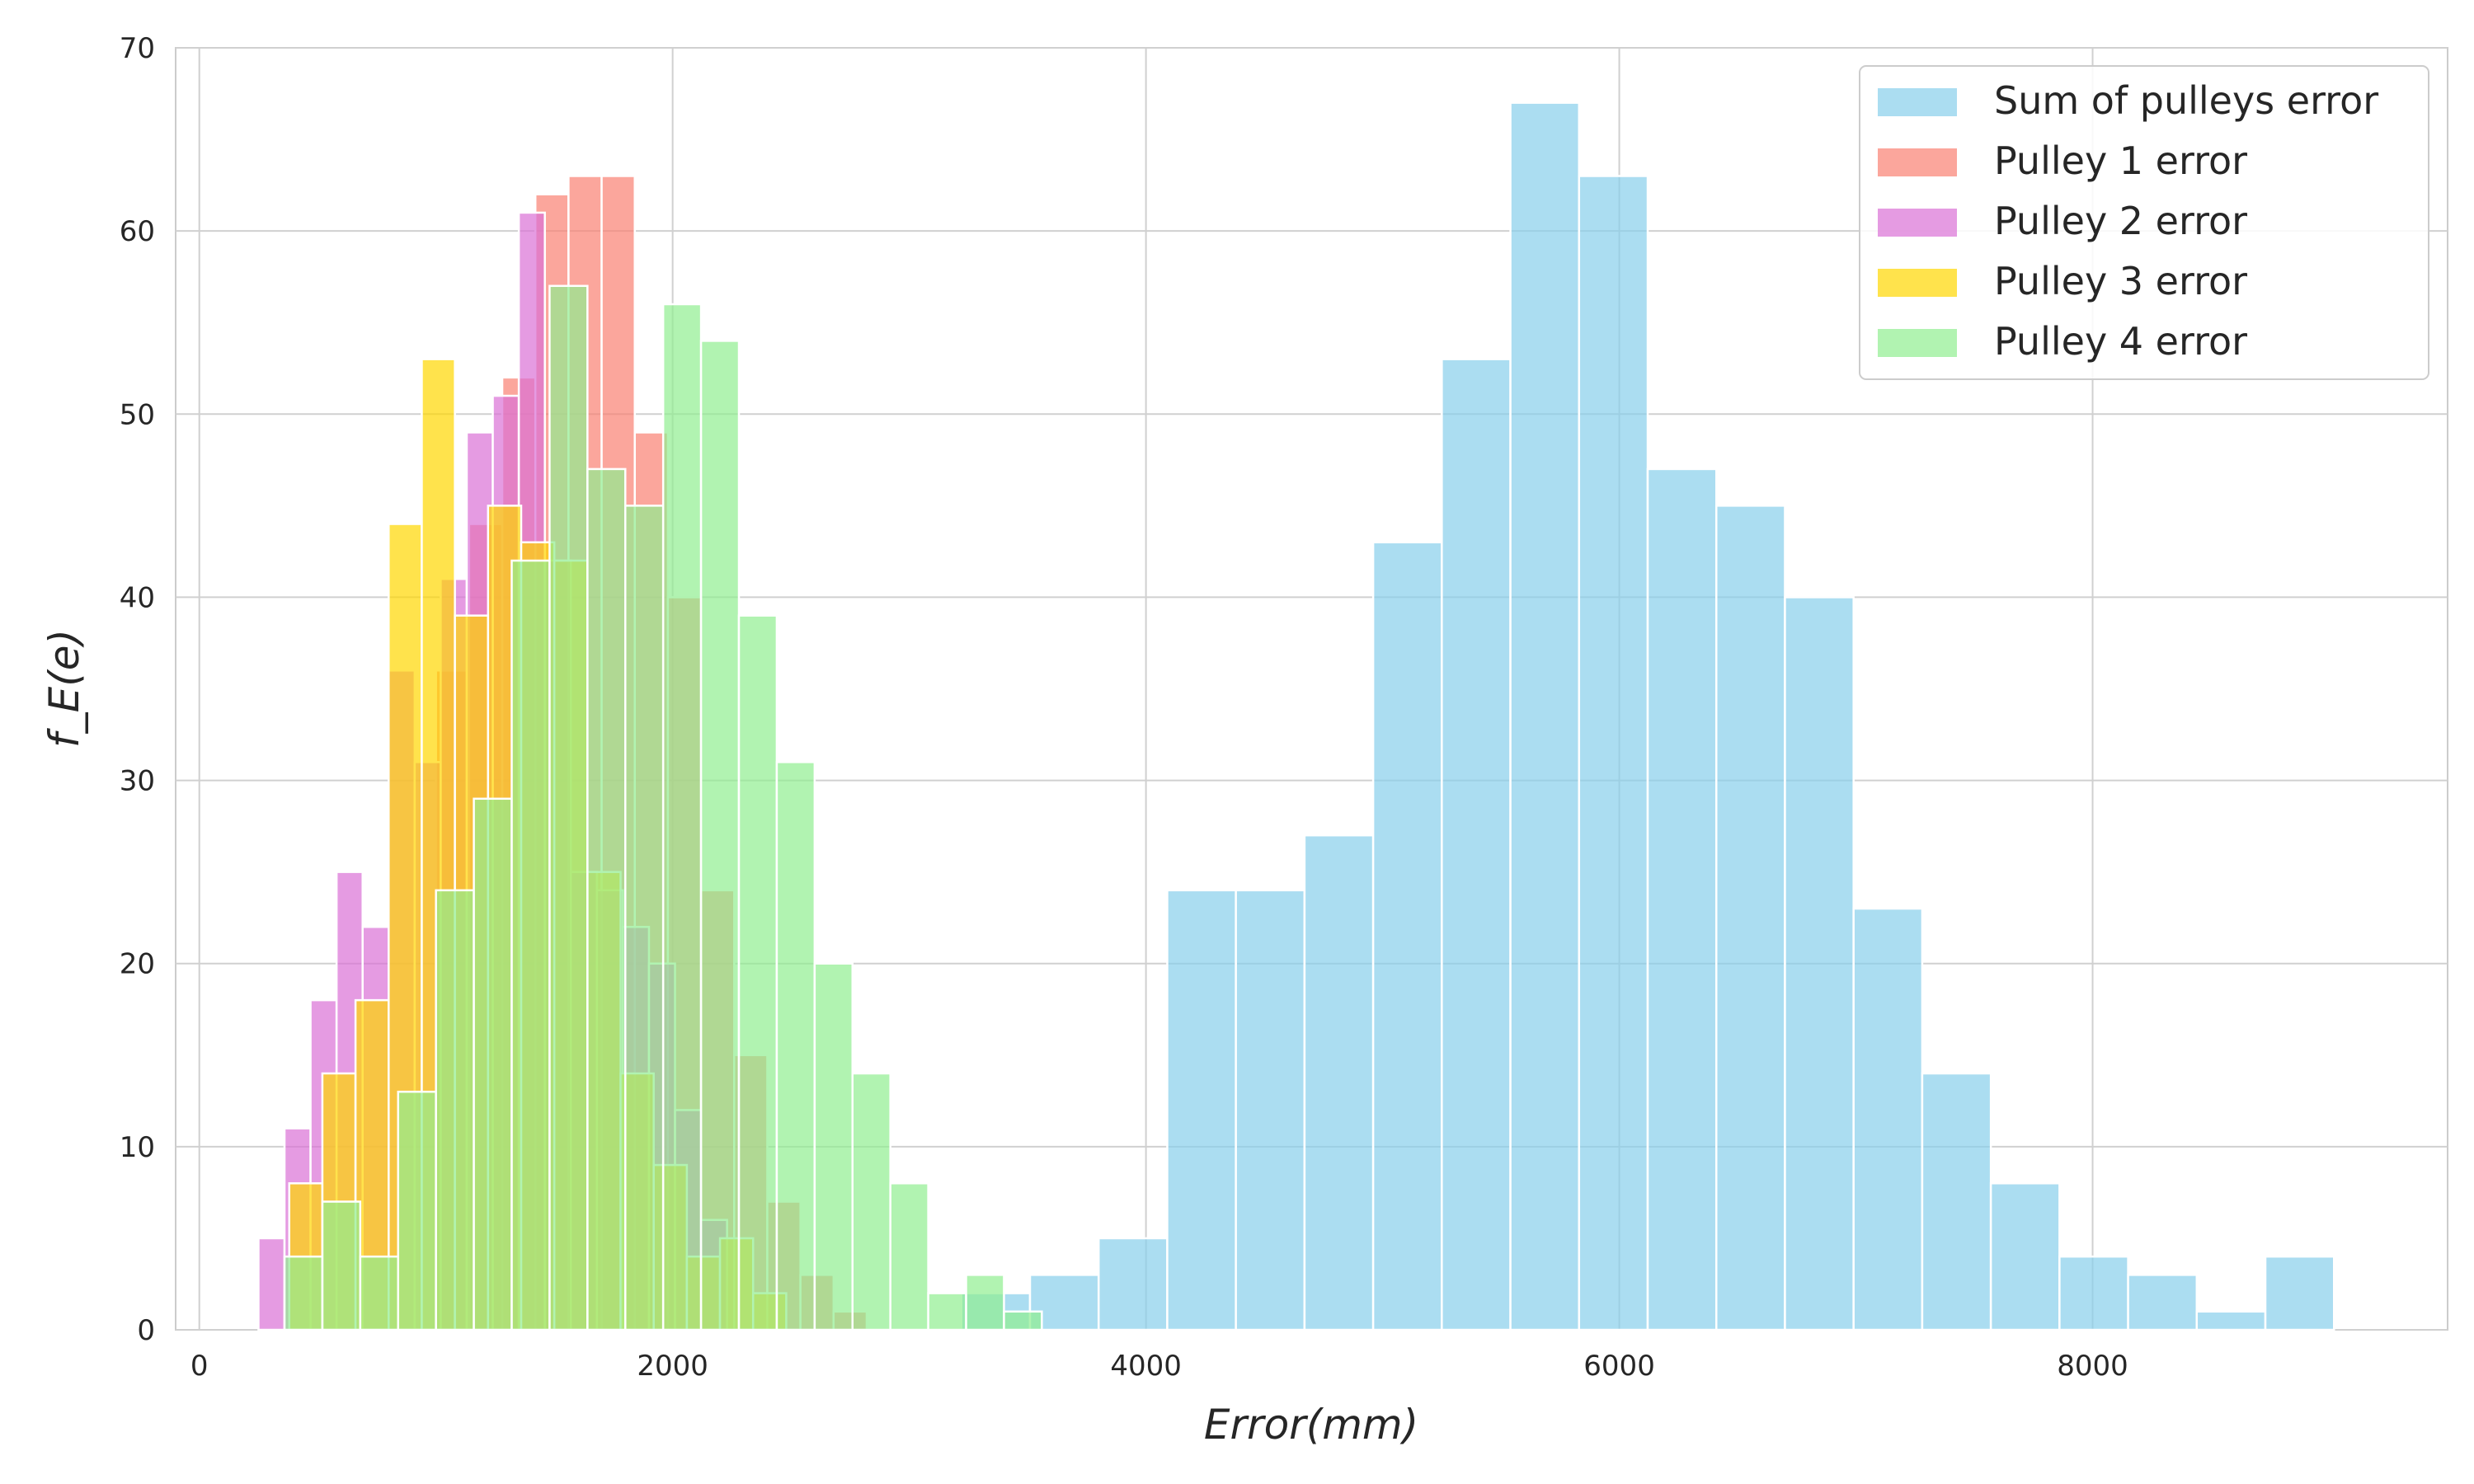 The image size is (2474, 1484). Describe the element at coordinates (2120, 221) in the screenshot. I see `legend-label-3: Pulley 2 error` at that location.